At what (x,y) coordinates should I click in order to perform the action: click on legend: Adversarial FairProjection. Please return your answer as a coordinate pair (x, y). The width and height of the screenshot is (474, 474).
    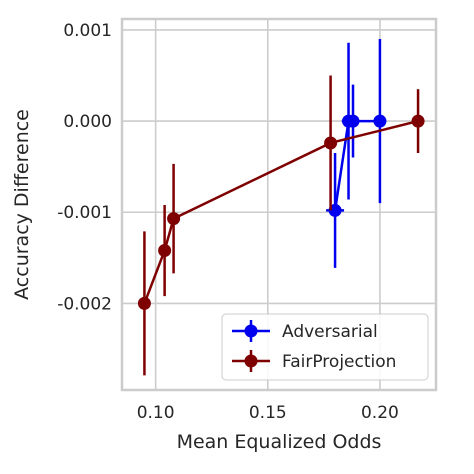
    Looking at the image, I should click on (325, 347).